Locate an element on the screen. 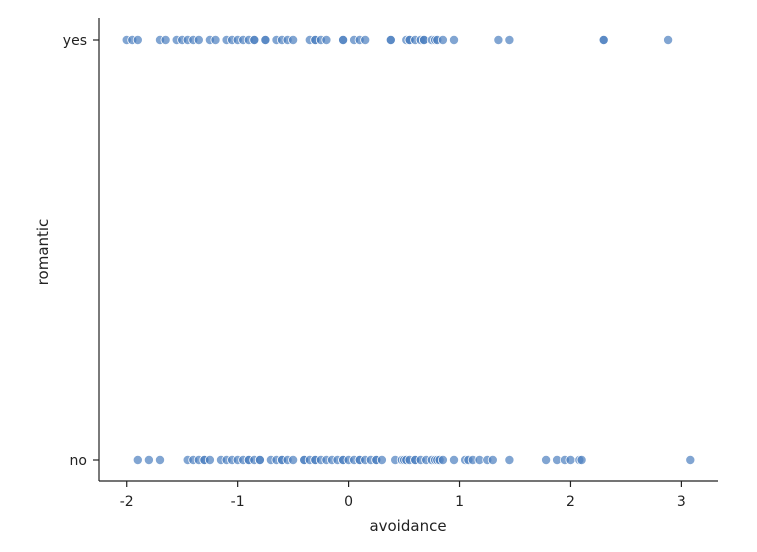  y-axis-title: romantic is located at coordinates (43, 252).